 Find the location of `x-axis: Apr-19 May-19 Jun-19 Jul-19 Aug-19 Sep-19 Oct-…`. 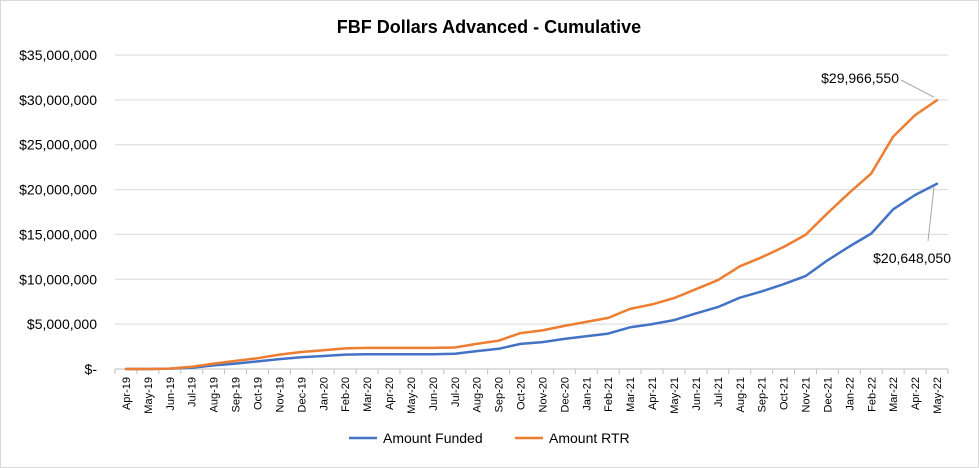

x-axis: Apr-19 May-19 Jun-19 Jul-19 Aug-19 Sep-19 Oct-… is located at coordinates (531, 391).